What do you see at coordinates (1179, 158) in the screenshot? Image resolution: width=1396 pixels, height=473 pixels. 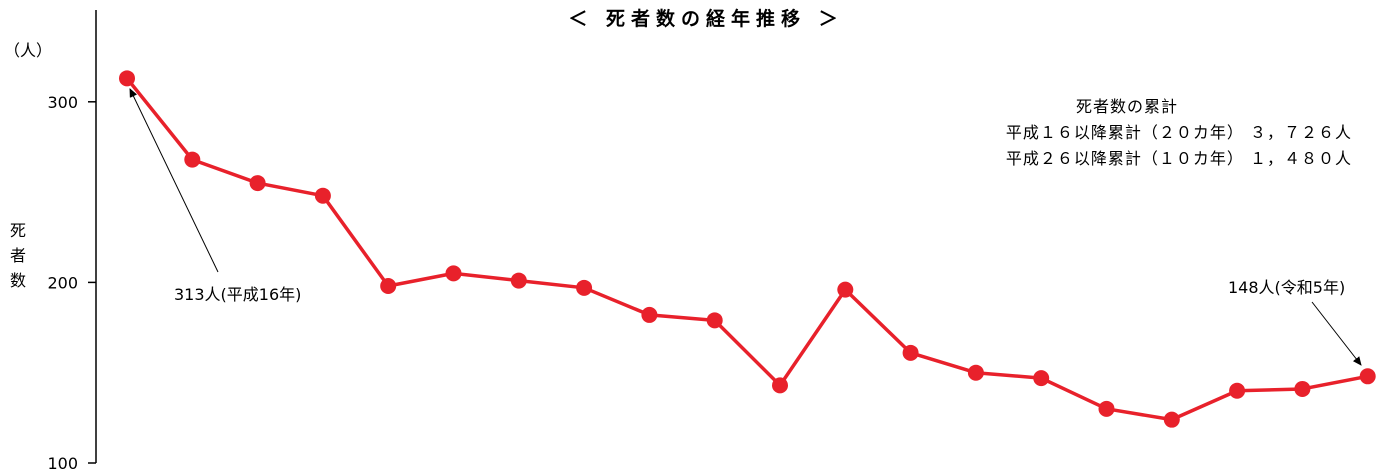 I see `summary-line-2: 平成２６以降累計（１０カ年） １，４８０人` at bounding box center [1179, 158].